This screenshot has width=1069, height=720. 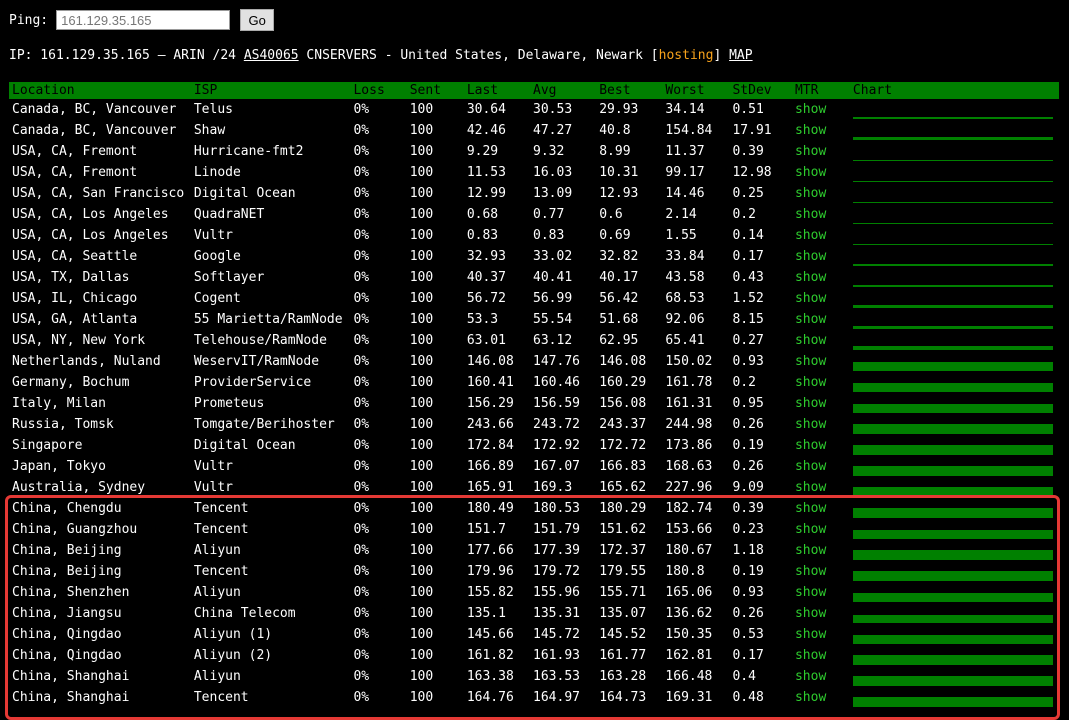 What do you see at coordinates (260, 340) in the screenshot?
I see `cell-isp: Telehouse/RamNode` at bounding box center [260, 340].